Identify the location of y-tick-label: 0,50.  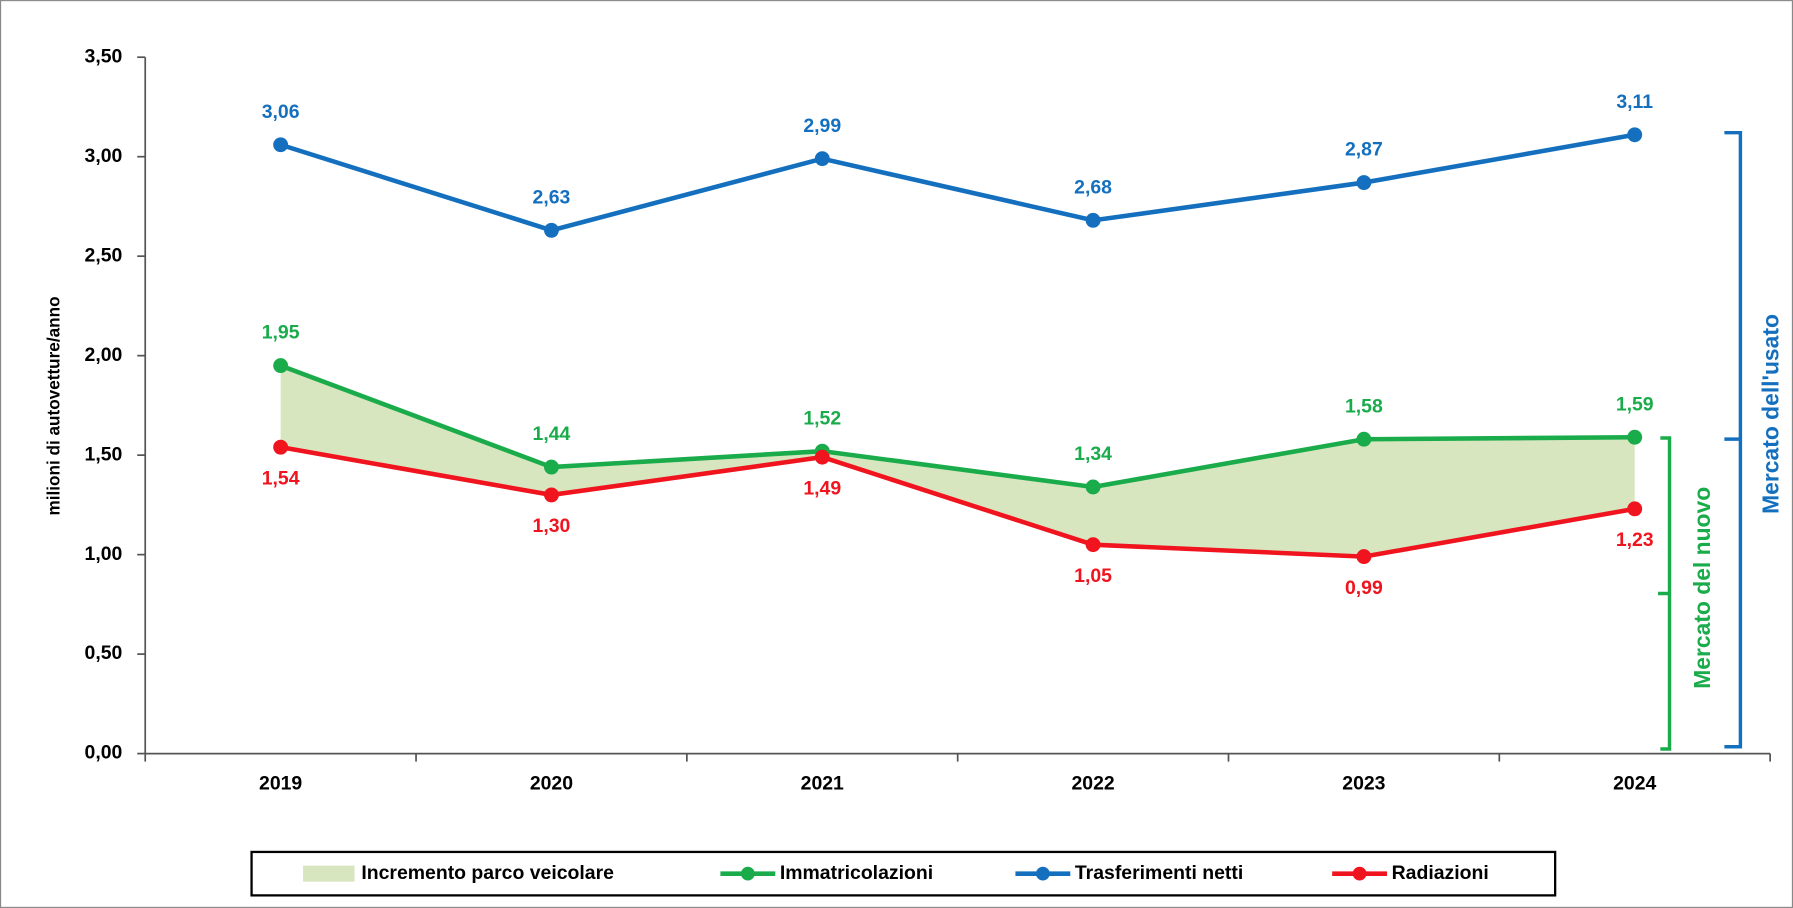
(104, 653).